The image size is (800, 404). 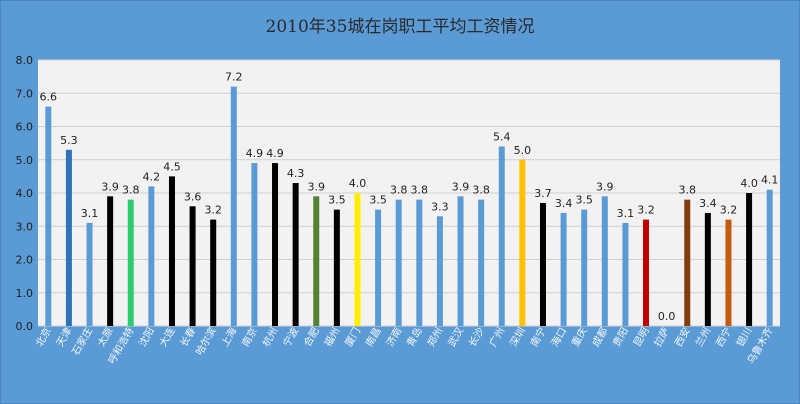 What do you see at coordinates (661, 337) in the screenshot?
I see `x-tick-label: 拉萨` at bounding box center [661, 337].